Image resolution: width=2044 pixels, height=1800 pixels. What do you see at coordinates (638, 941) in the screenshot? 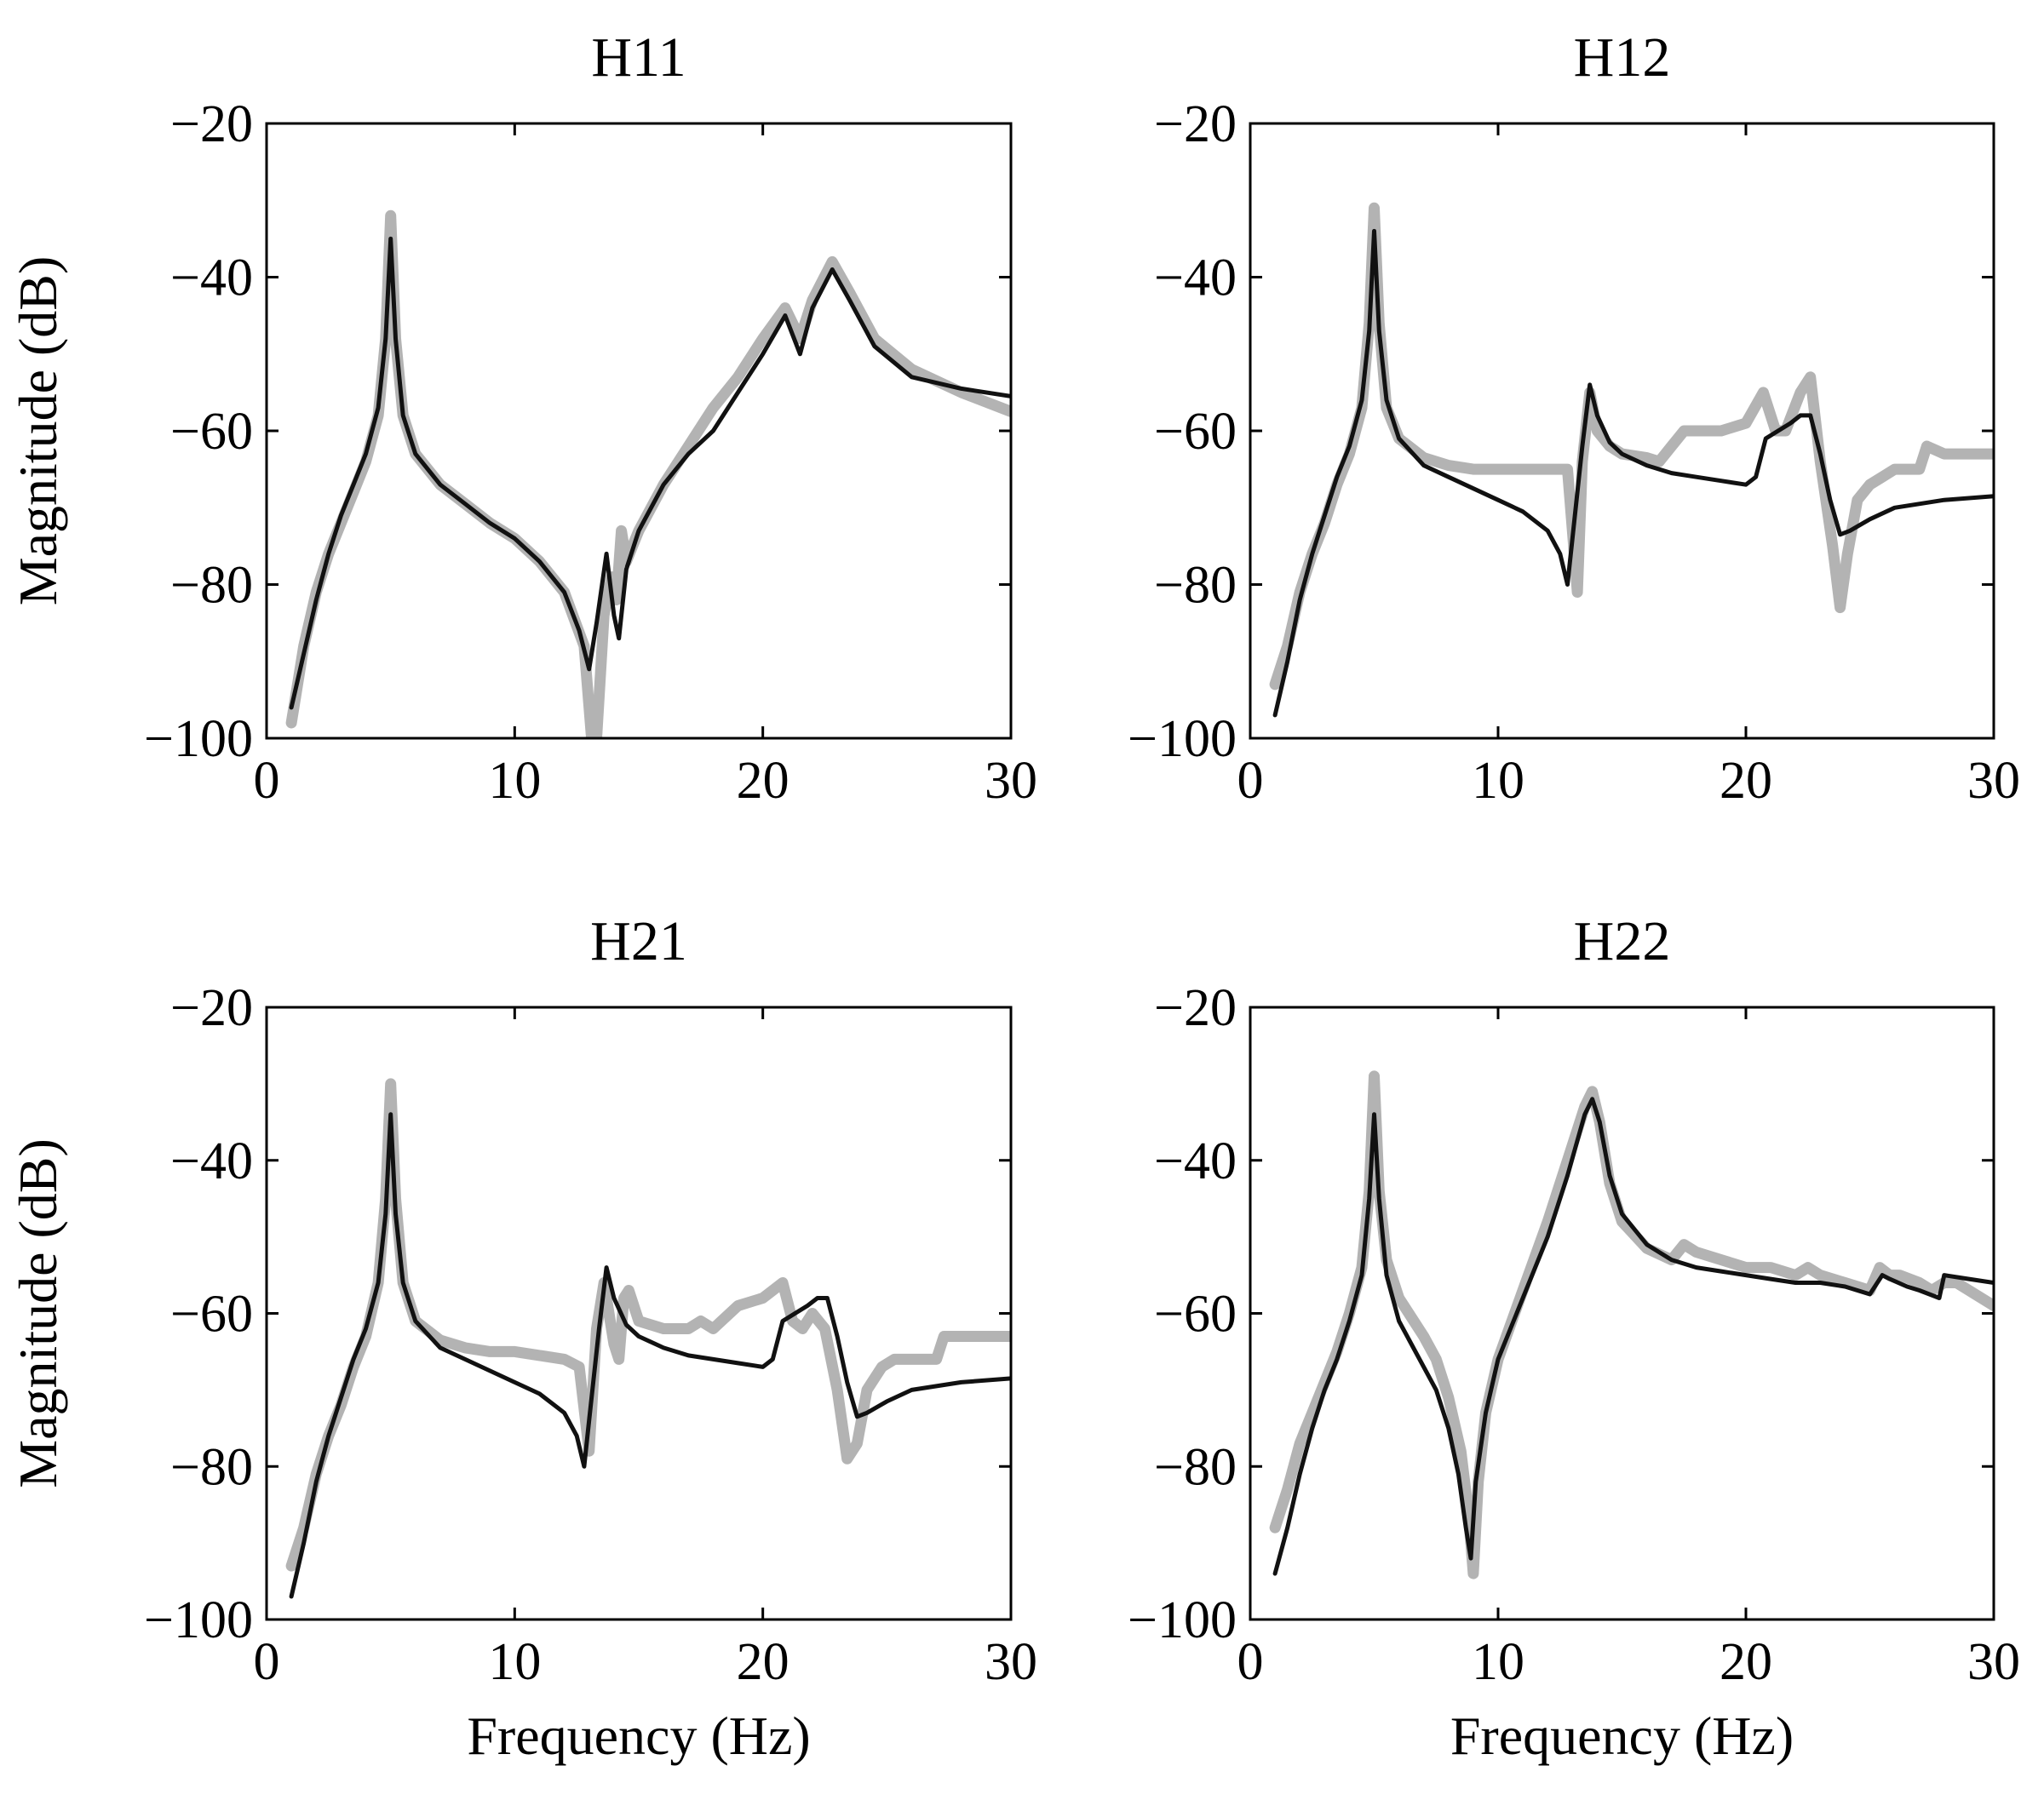
I see `subplot-title: H21` at bounding box center [638, 941].